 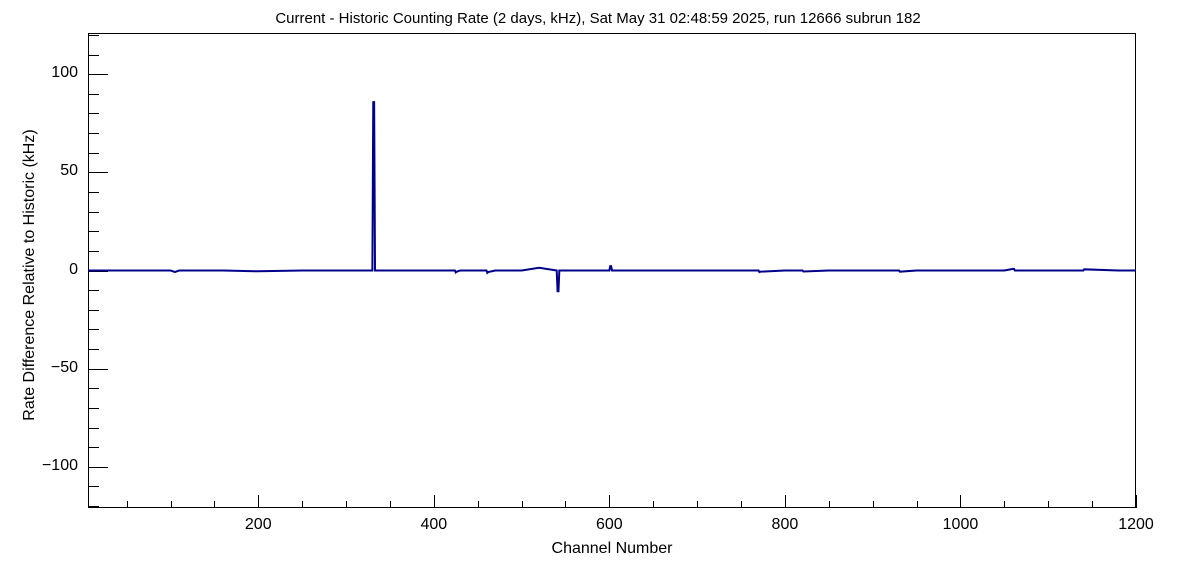 What do you see at coordinates (73, 269) in the screenshot?
I see `y-tick-label: 0` at bounding box center [73, 269].